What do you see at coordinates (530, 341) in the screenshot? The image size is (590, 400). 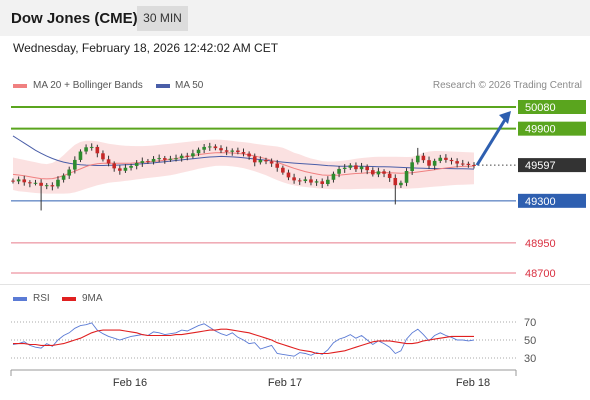 I see `rsi-tick-label: 50` at bounding box center [530, 341].